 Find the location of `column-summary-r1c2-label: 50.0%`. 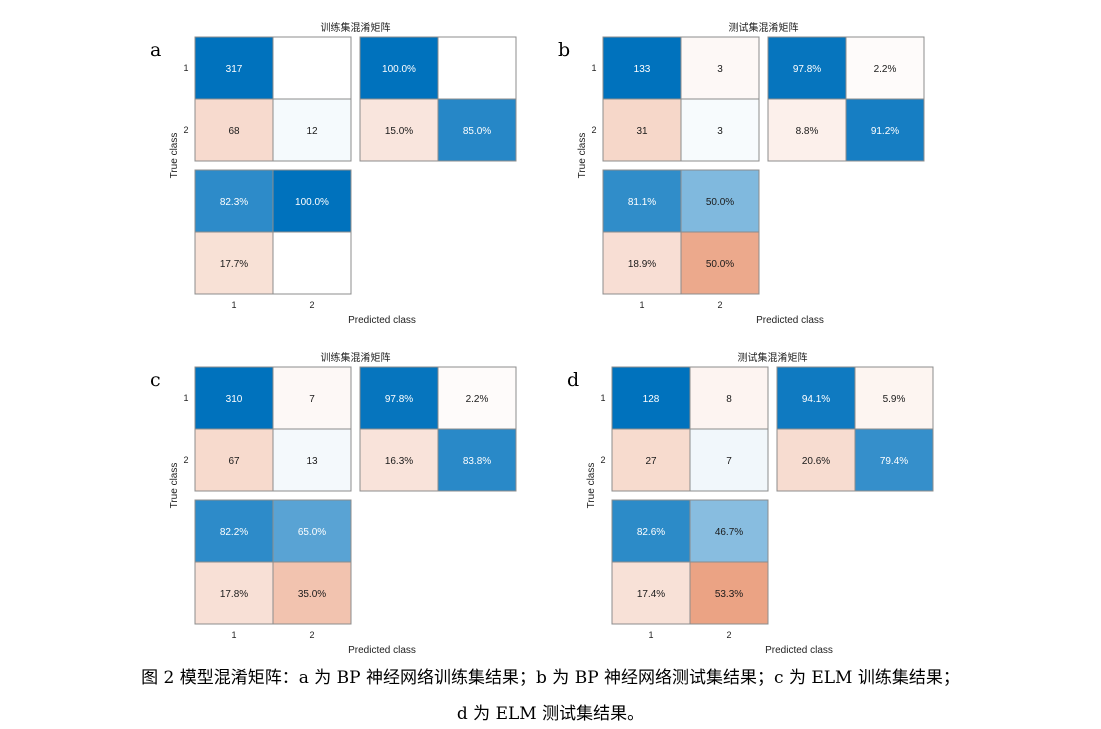

column-summary-r1c2-label: 50.0% is located at coordinates (720, 202).